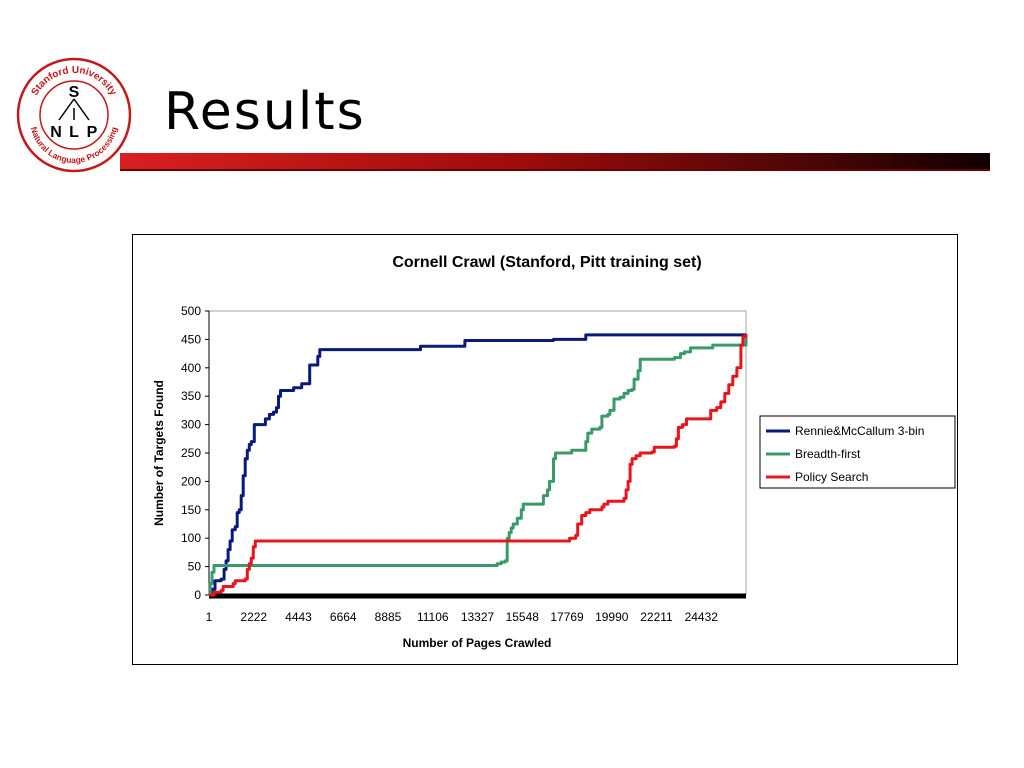  I want to click on logo-letter-s: S, so click(74, 92).